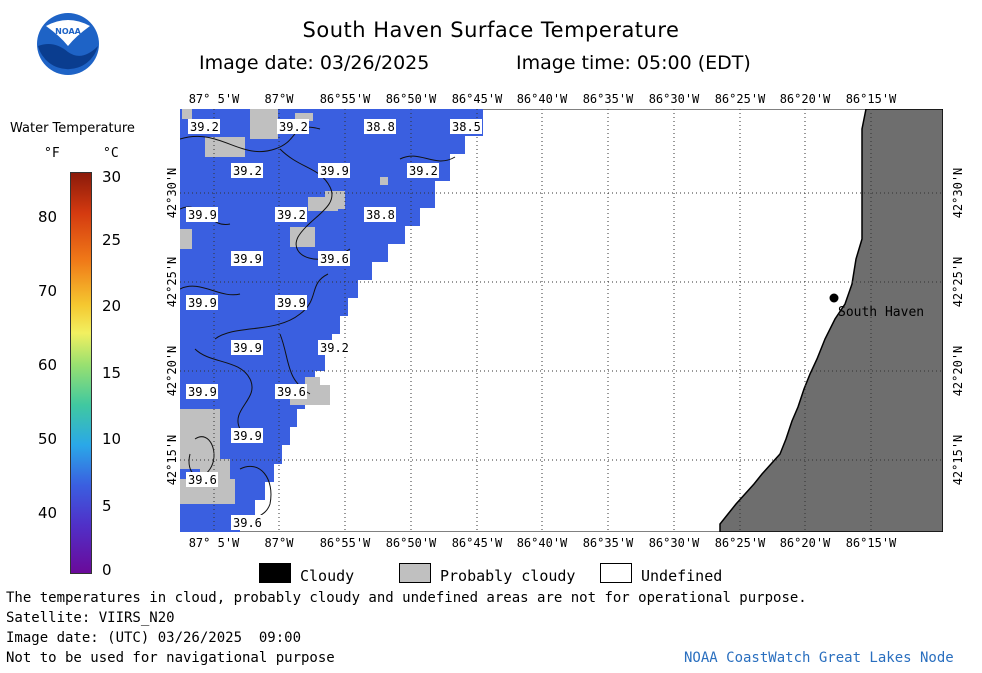 The width and height of the screenshot is (982, 673). I want to click on lon-label-top: 87° 5'W, so click(214, 99).